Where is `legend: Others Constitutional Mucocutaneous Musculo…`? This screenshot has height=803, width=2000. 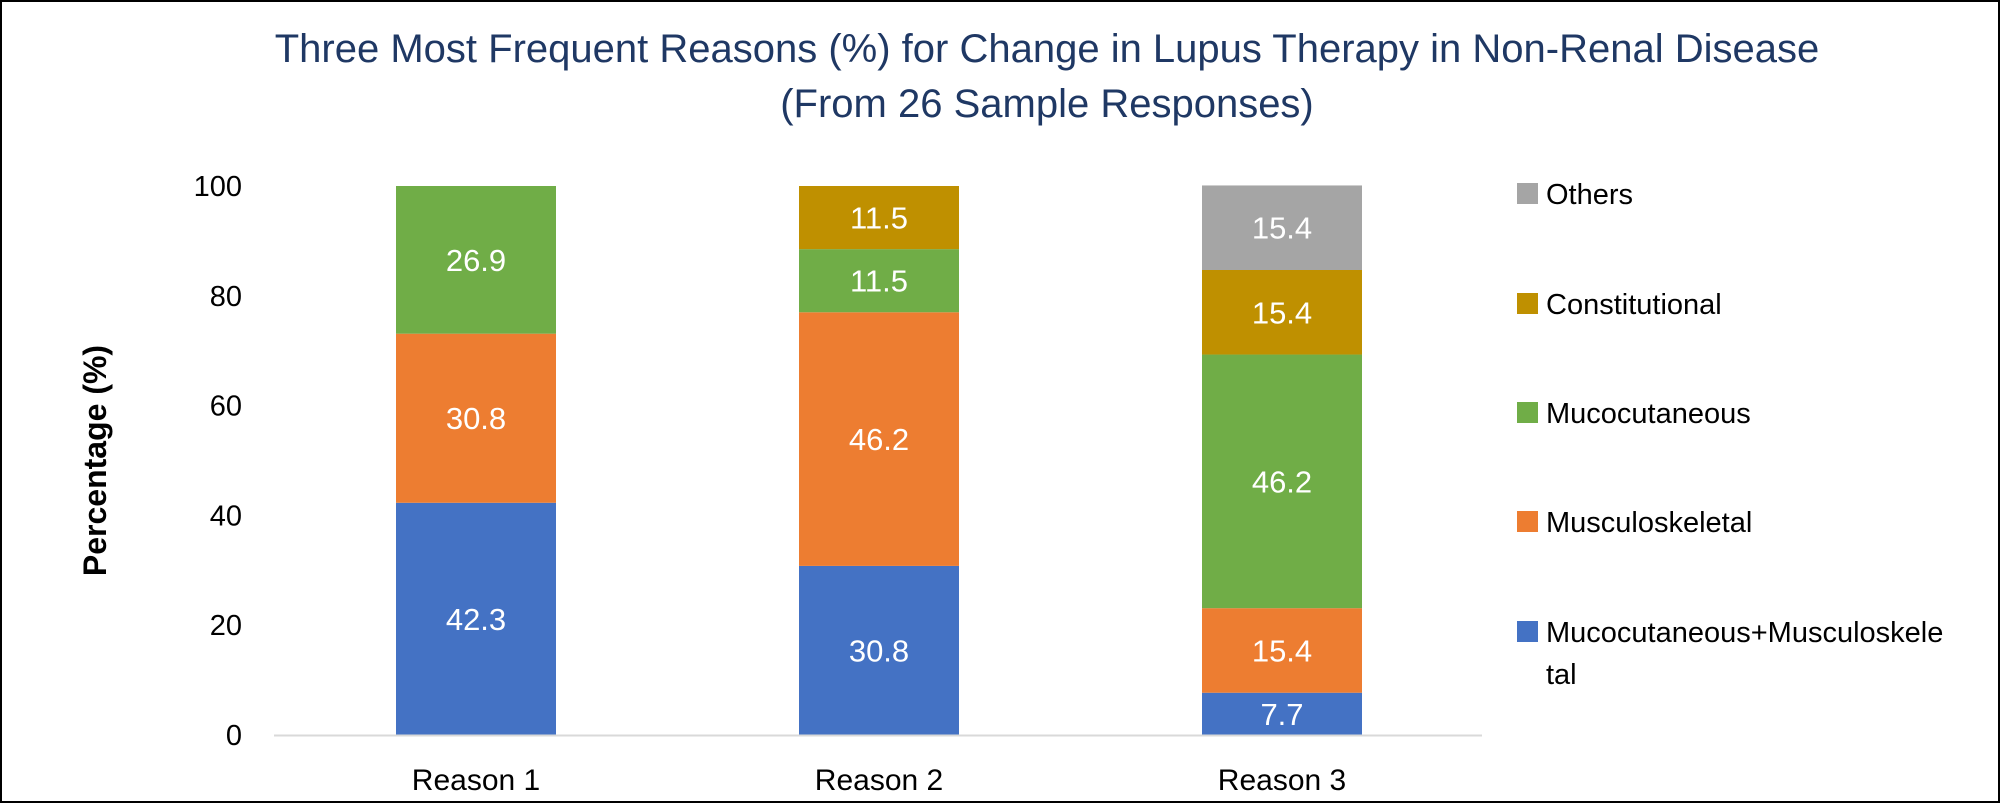
legend: Others Constitutional Mucocutaneous Musculo… is located at coordinates (1730, 435).